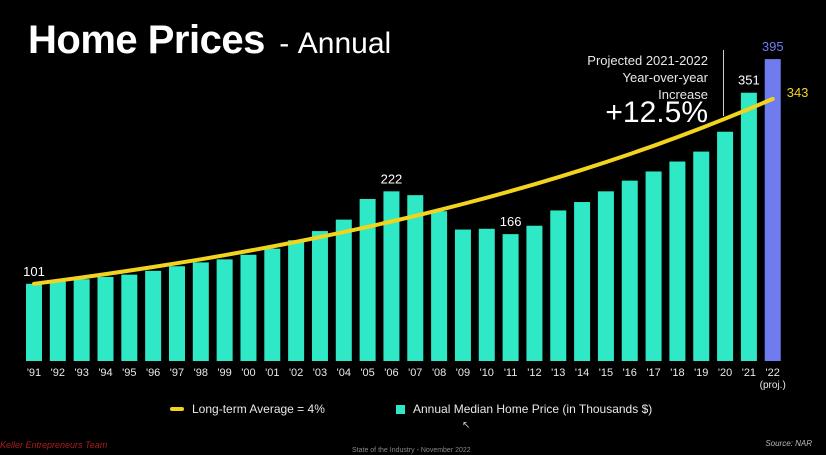 This screenshot has width=826, height=455. Describe the element at coordinates (400, 409) in the screenshot. I see `legend-bar-swatch` at that location.